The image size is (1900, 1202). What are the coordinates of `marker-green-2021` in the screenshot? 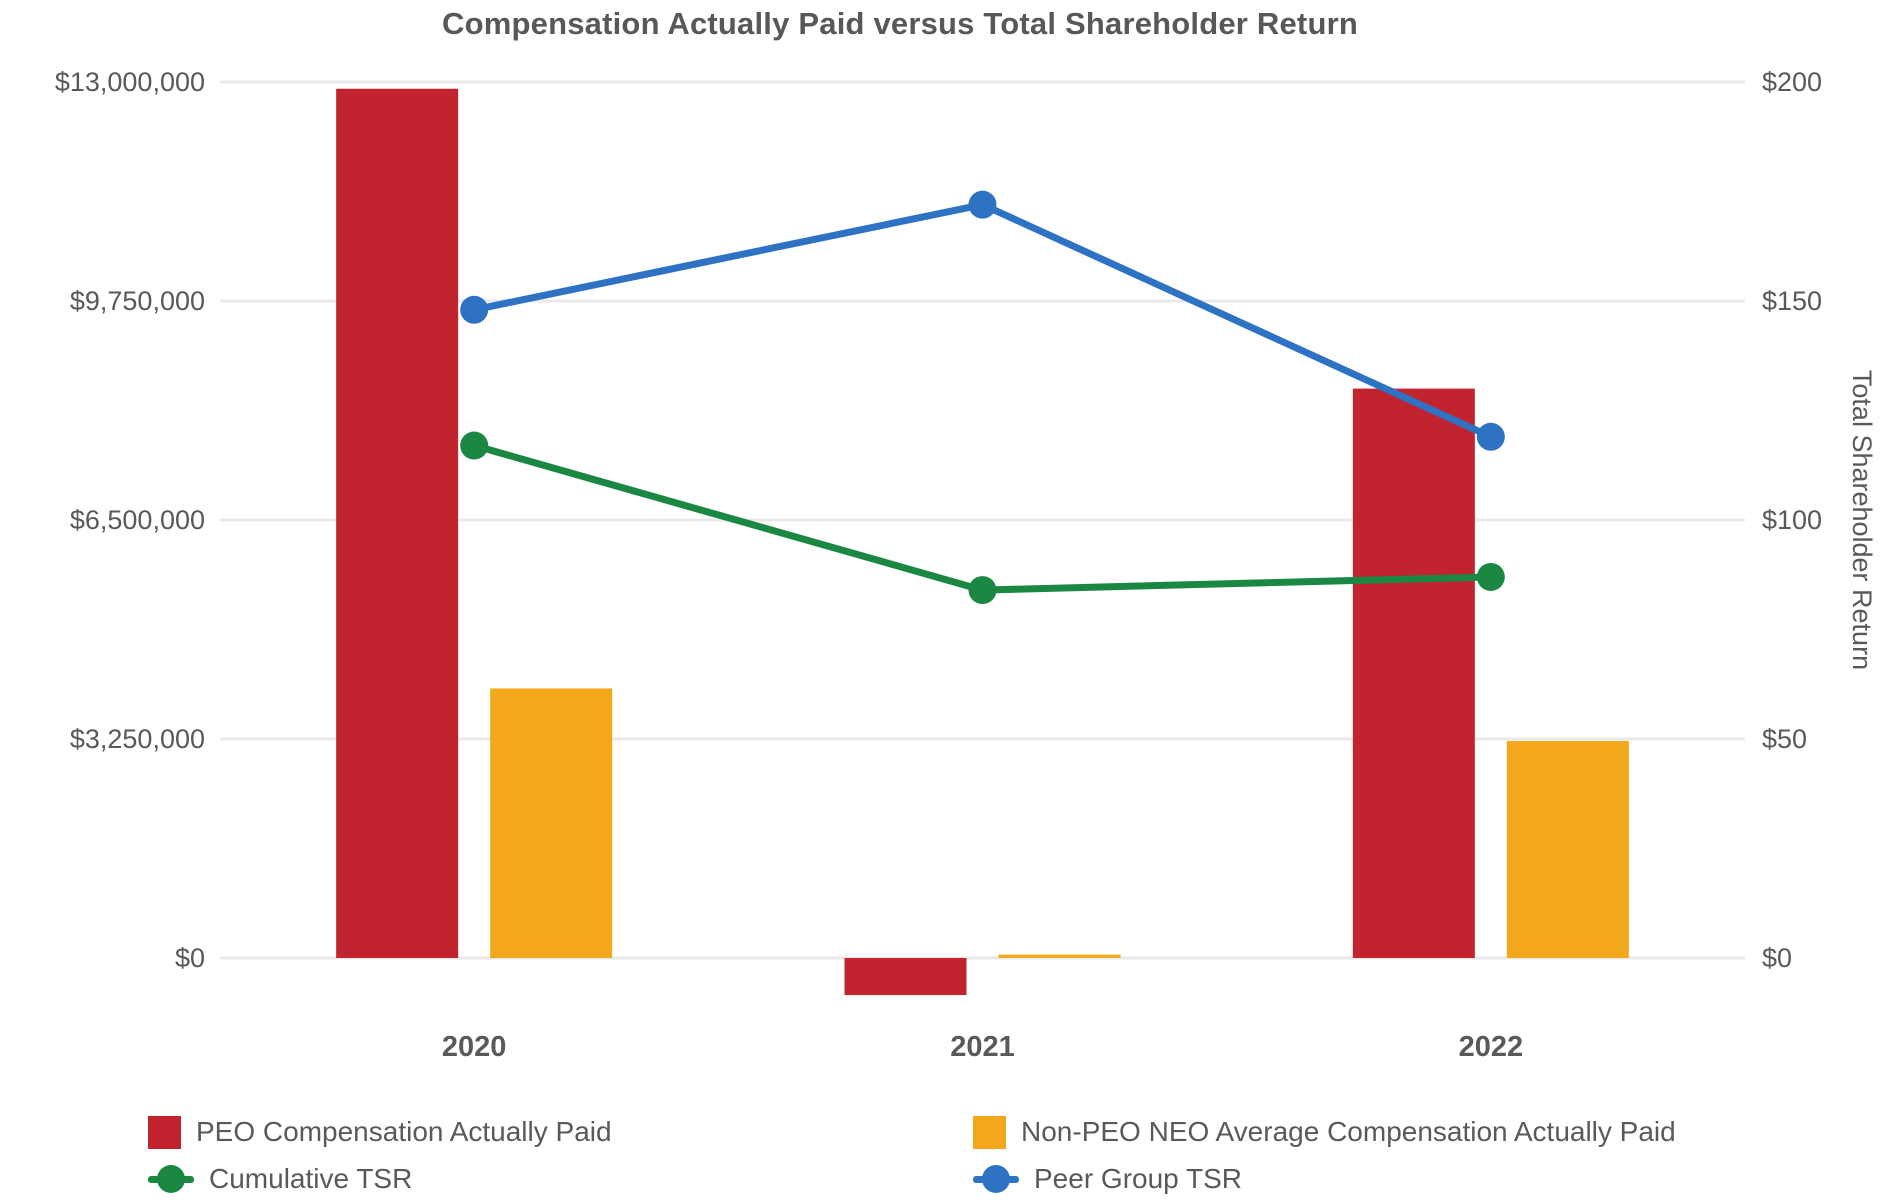 It's located at (982, 590).